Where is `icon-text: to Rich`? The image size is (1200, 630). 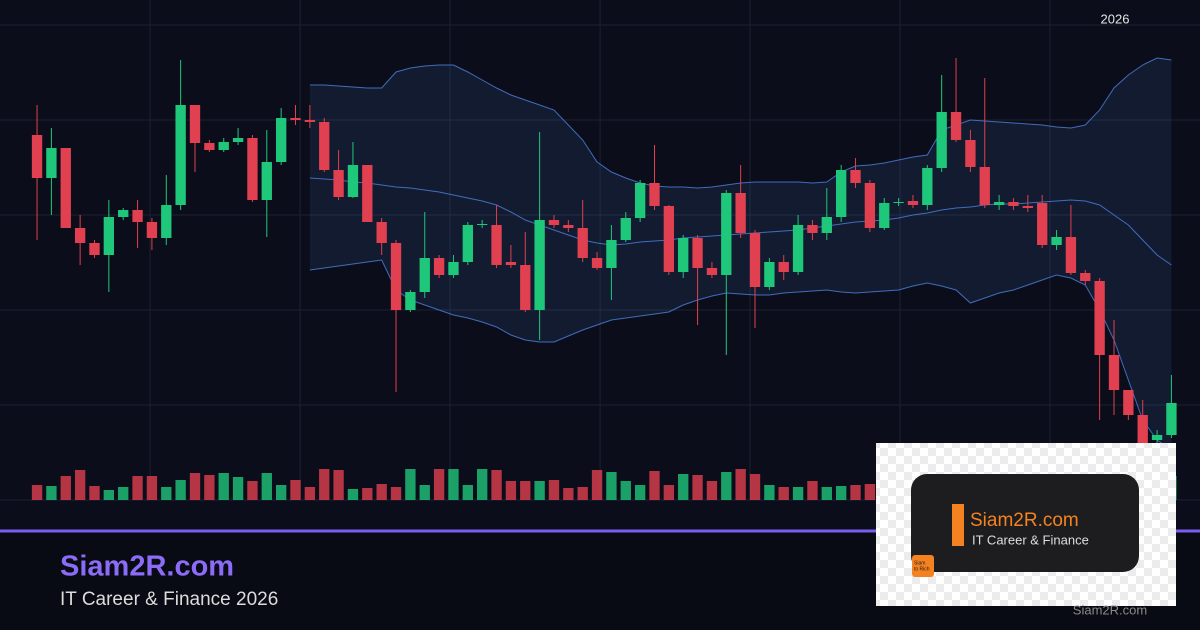 icon-text: to Rich is located at coordinates (922, 569).